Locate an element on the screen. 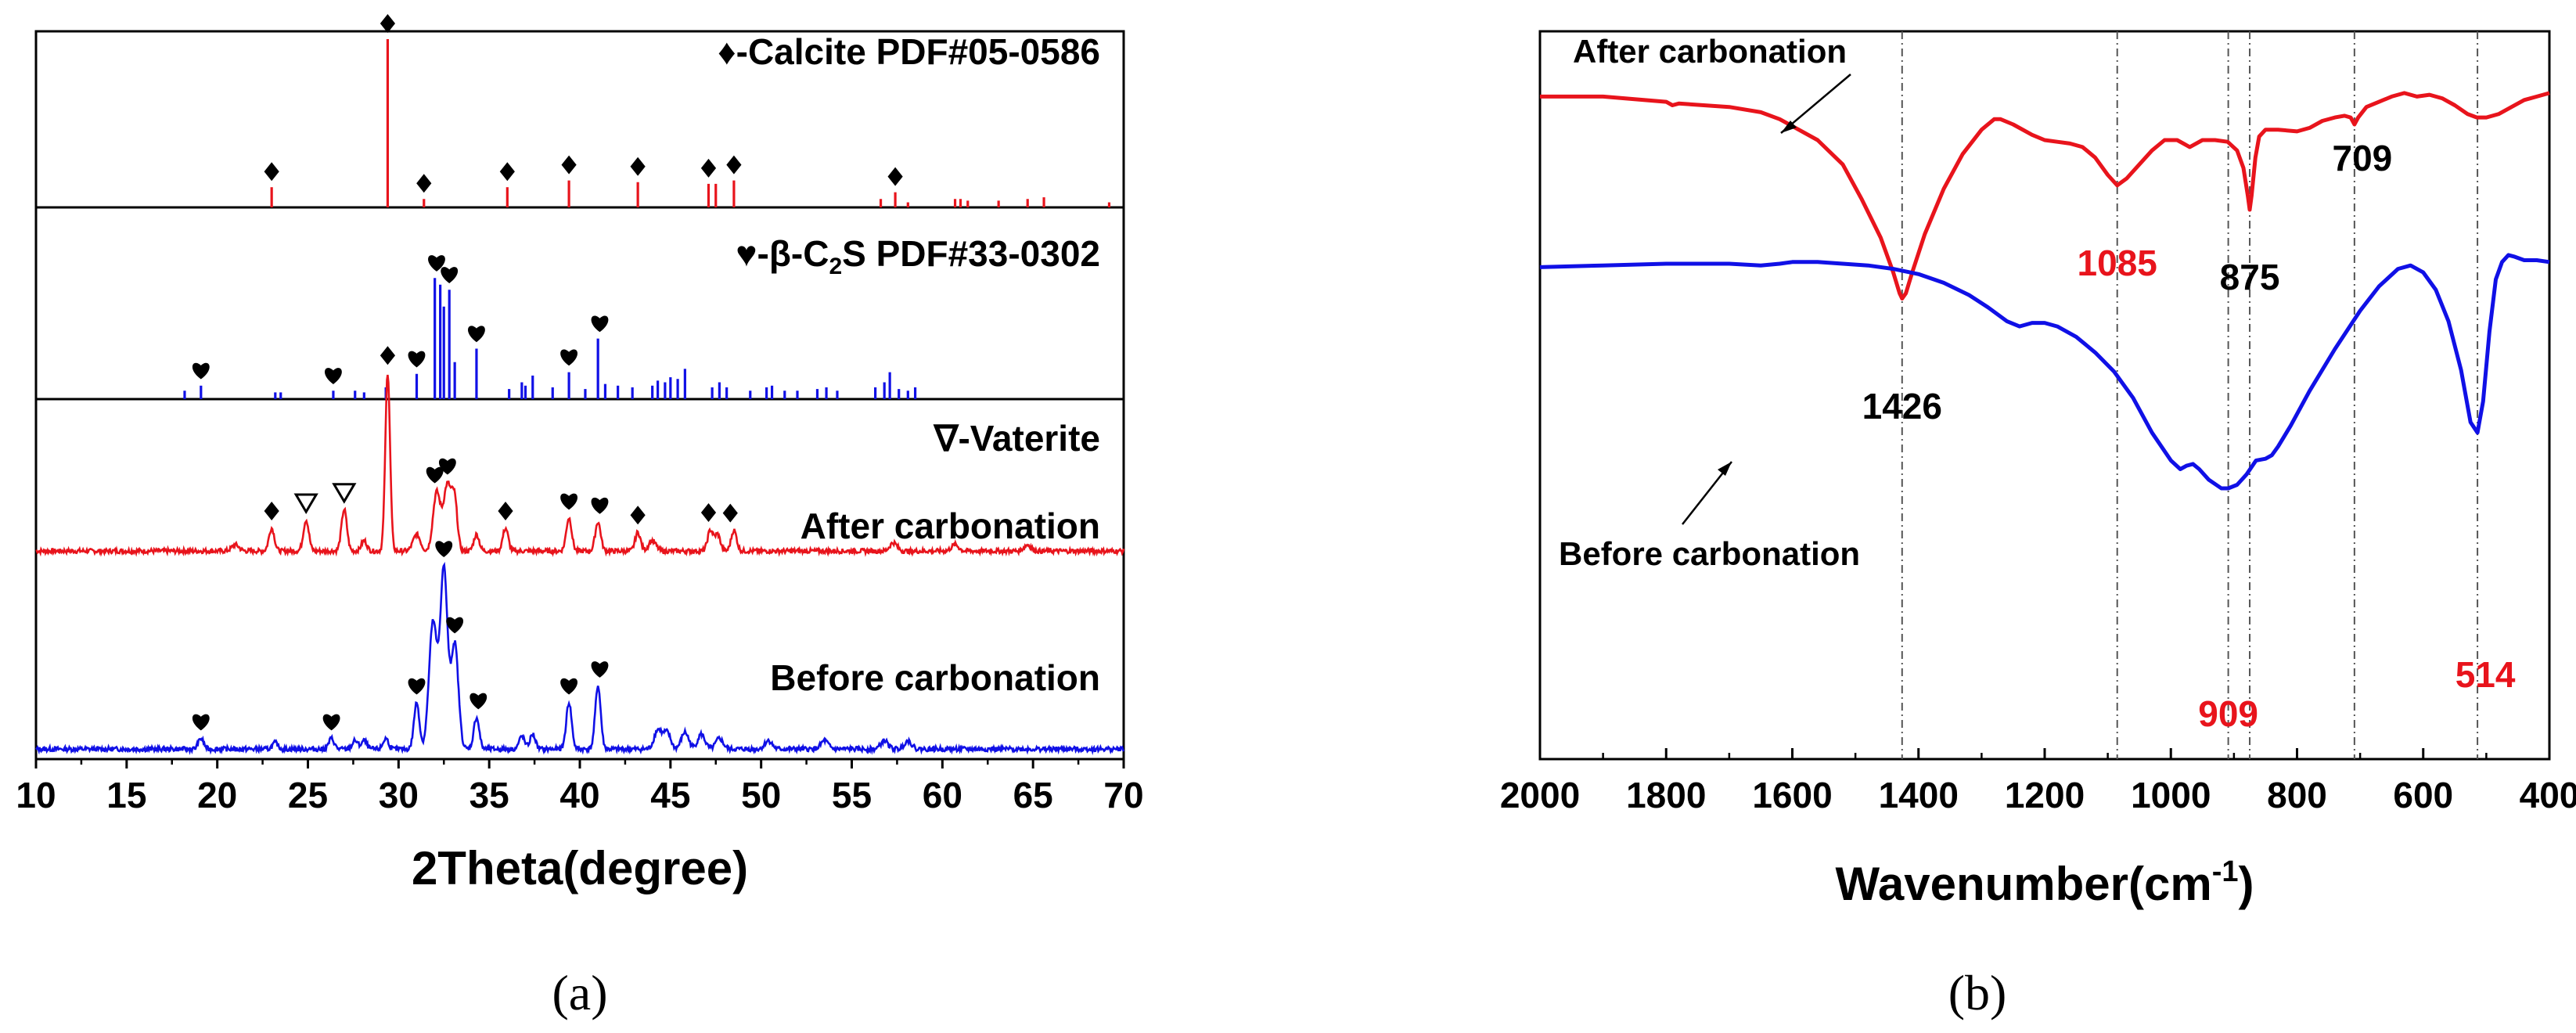 The width and height of the screenshot is (2576, 1033). x-tick-label-a-8: 50 is located at coordinates (761, 795).